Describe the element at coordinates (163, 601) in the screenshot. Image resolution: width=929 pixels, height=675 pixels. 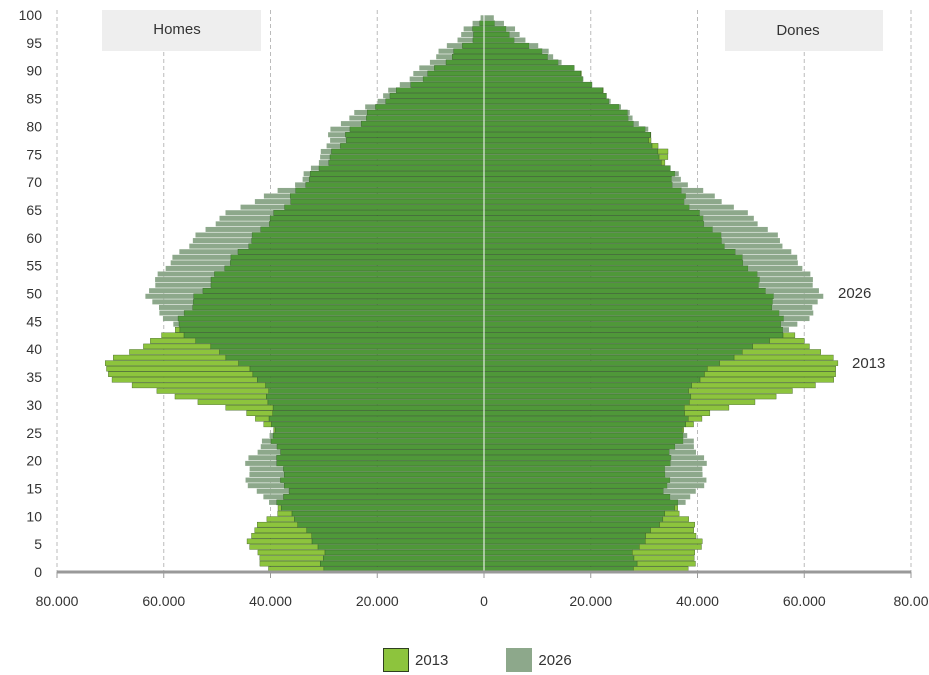
I see `x-tick-label-1: 60.000` at that location.